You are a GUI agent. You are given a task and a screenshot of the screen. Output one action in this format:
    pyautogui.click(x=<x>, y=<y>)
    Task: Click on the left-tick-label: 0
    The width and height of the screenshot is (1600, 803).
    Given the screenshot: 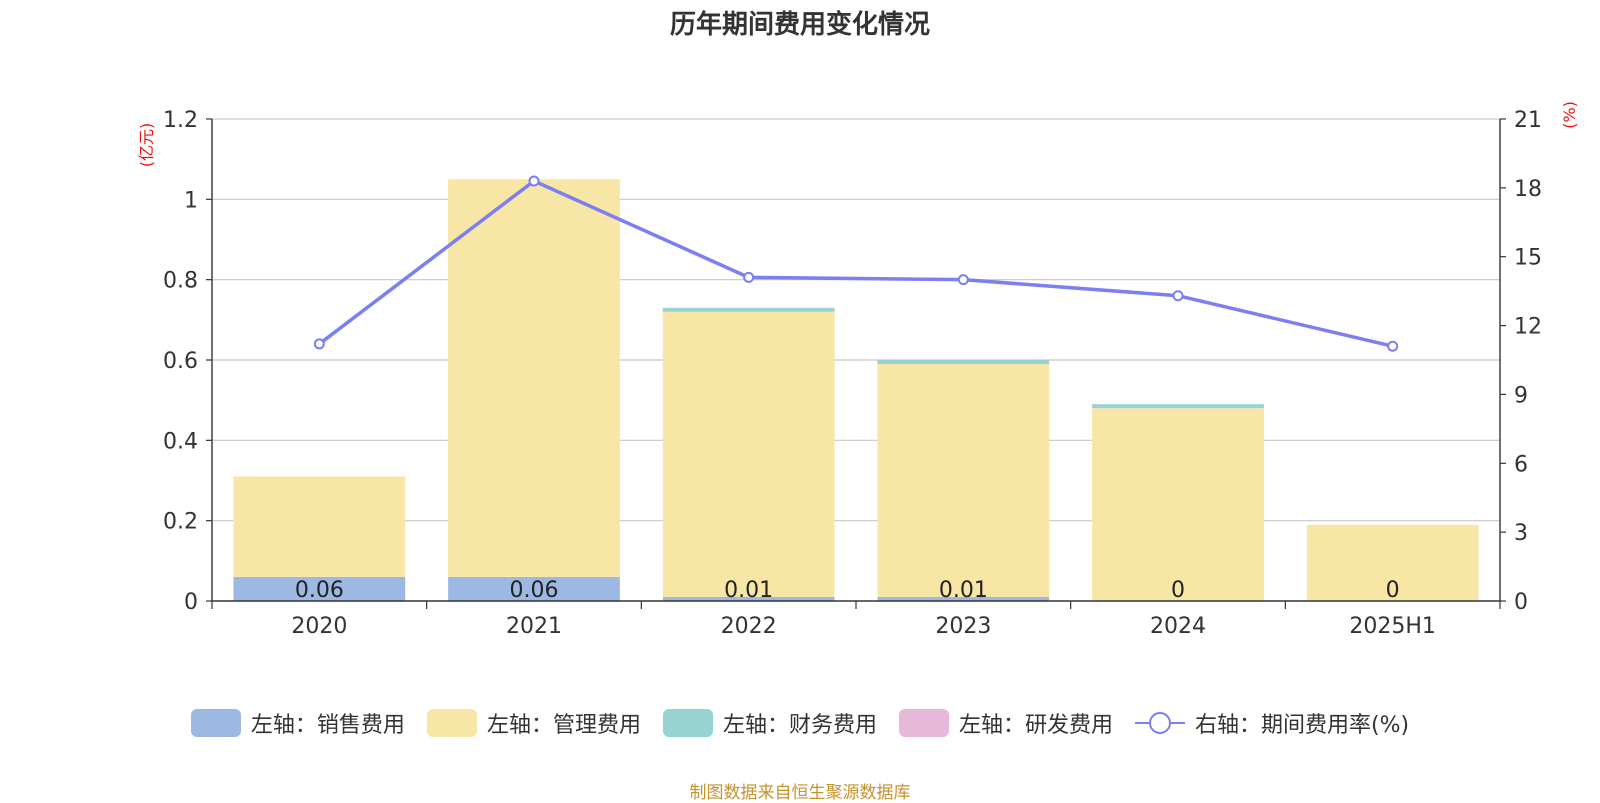 What is the action you would take?
    pyautogui.click(x=191, y=602)
    